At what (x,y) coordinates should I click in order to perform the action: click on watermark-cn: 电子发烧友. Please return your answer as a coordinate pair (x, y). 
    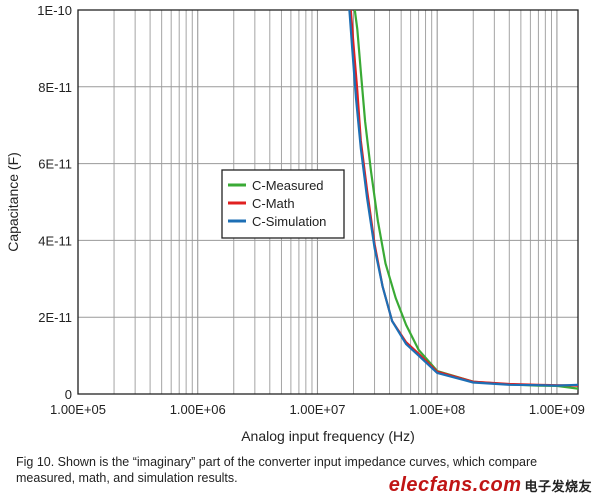
    Looking at the image, I should click on (558, 486).